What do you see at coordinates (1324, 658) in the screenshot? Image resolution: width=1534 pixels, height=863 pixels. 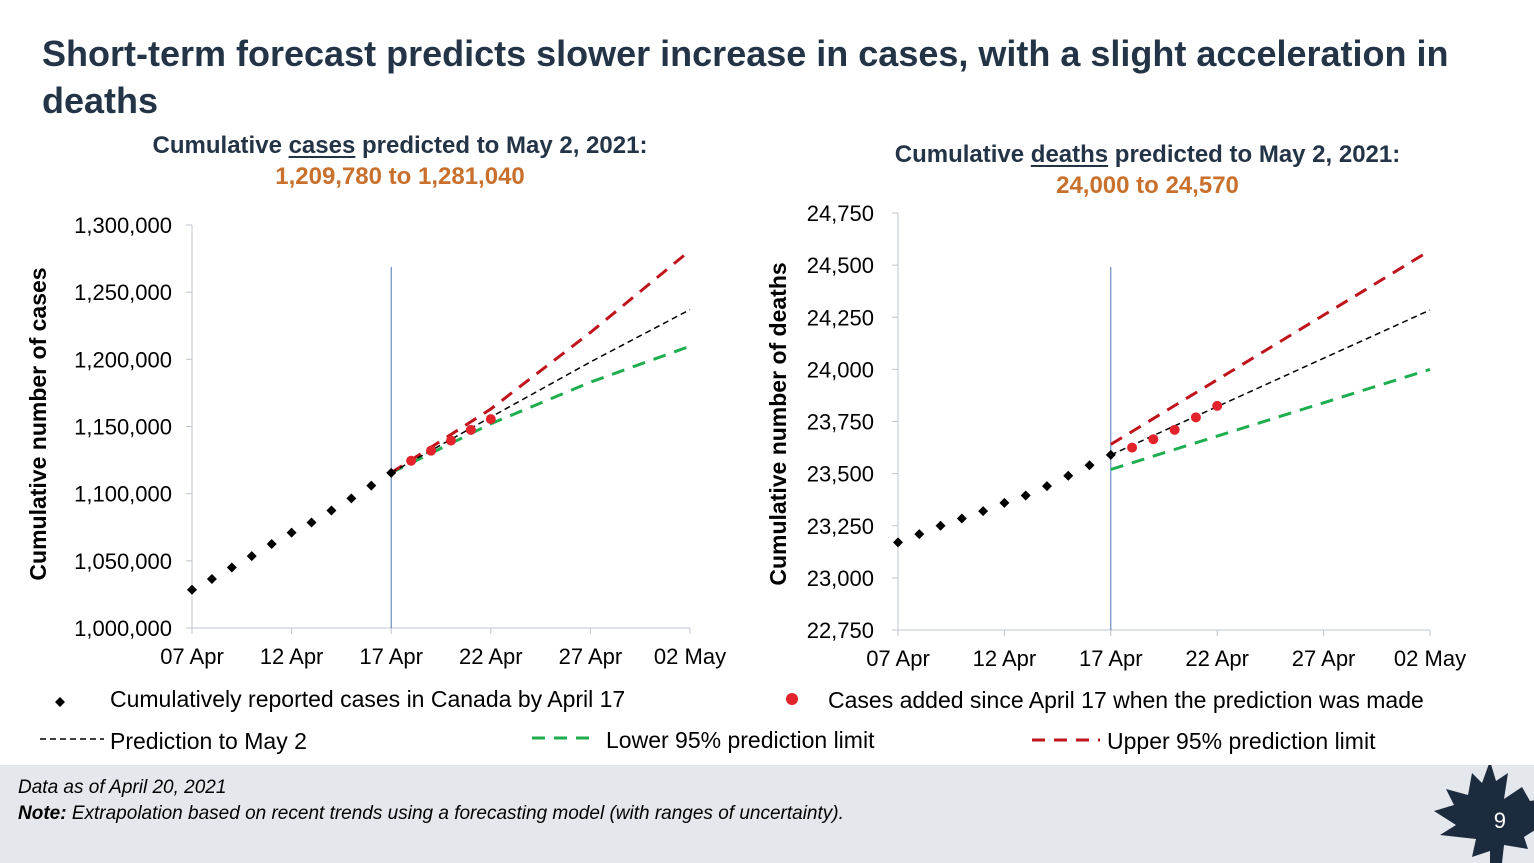 I see `deaths-x-tick-label: 27 Apr` at bounding box center [1324, 658].